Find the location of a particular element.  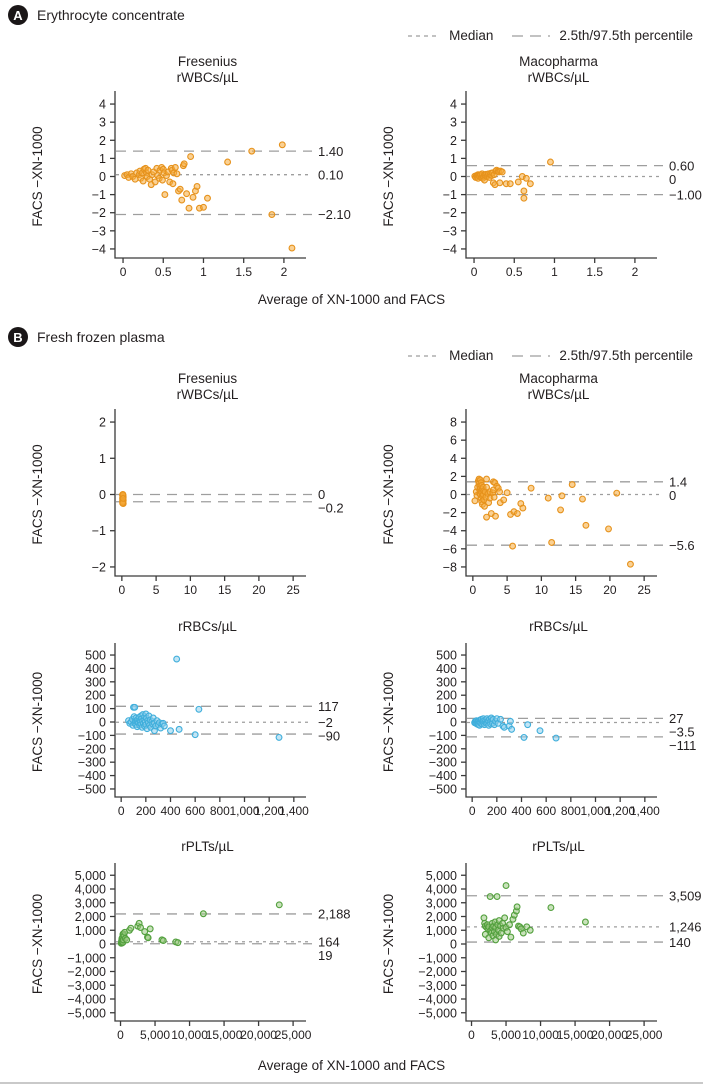

legend-a: Median 2.5th/97.5th percentile is located at coordinates (550, 35).